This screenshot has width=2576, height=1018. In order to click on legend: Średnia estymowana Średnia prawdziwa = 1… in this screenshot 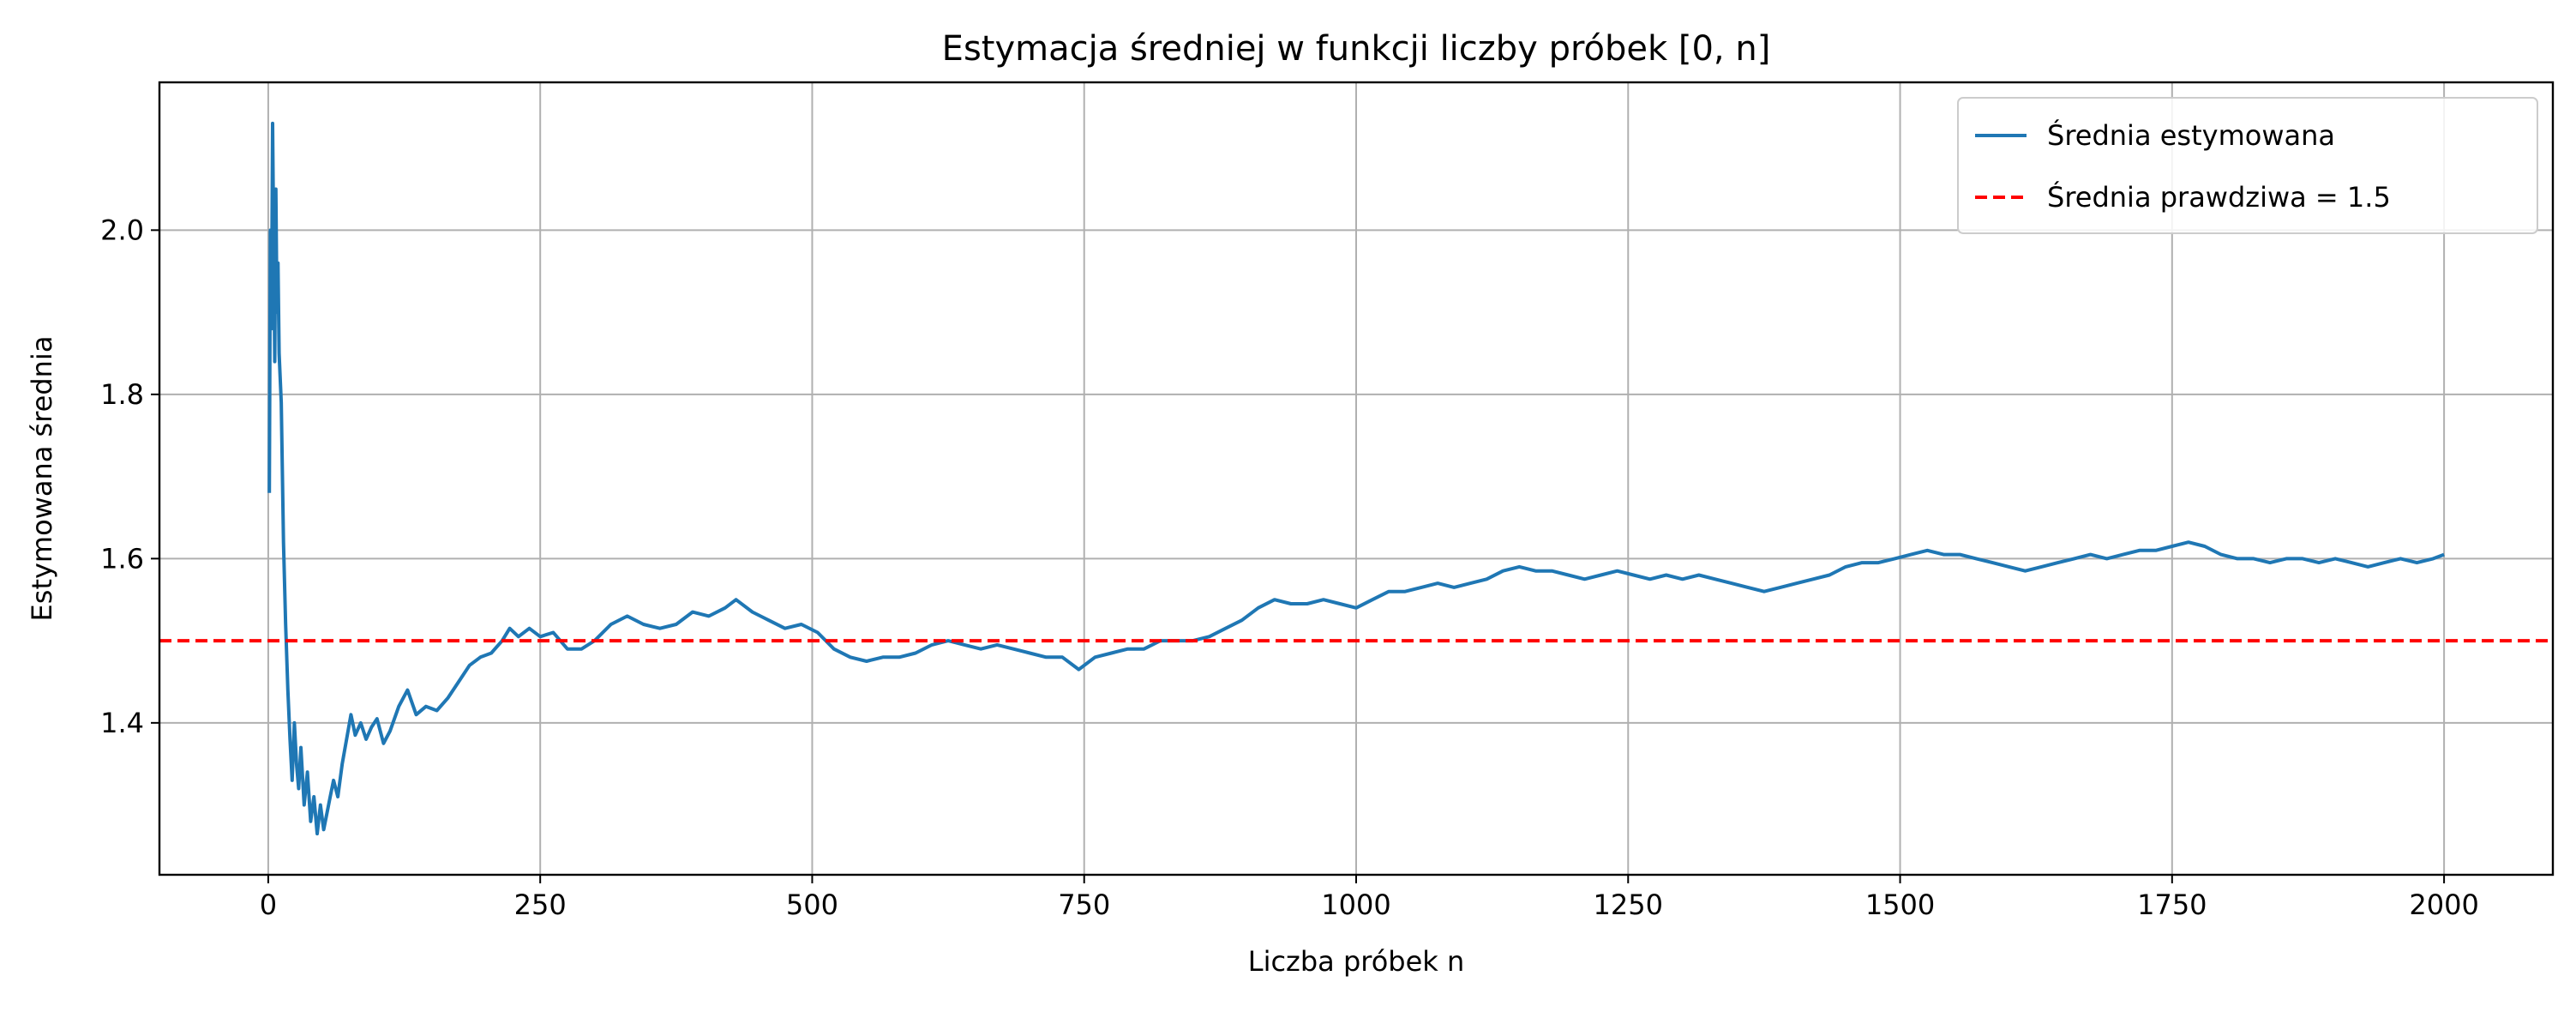, I will do `click(2247, 165)`.